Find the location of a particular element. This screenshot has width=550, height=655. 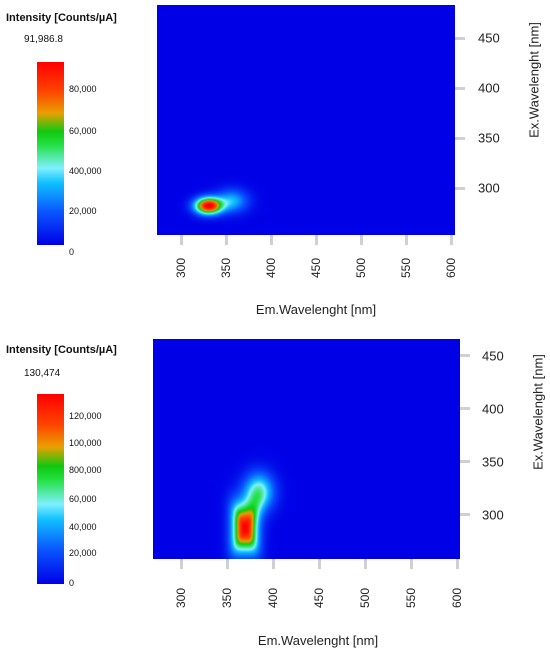

colorbar-tick: 100,000 is located at coordinates (85, 443).